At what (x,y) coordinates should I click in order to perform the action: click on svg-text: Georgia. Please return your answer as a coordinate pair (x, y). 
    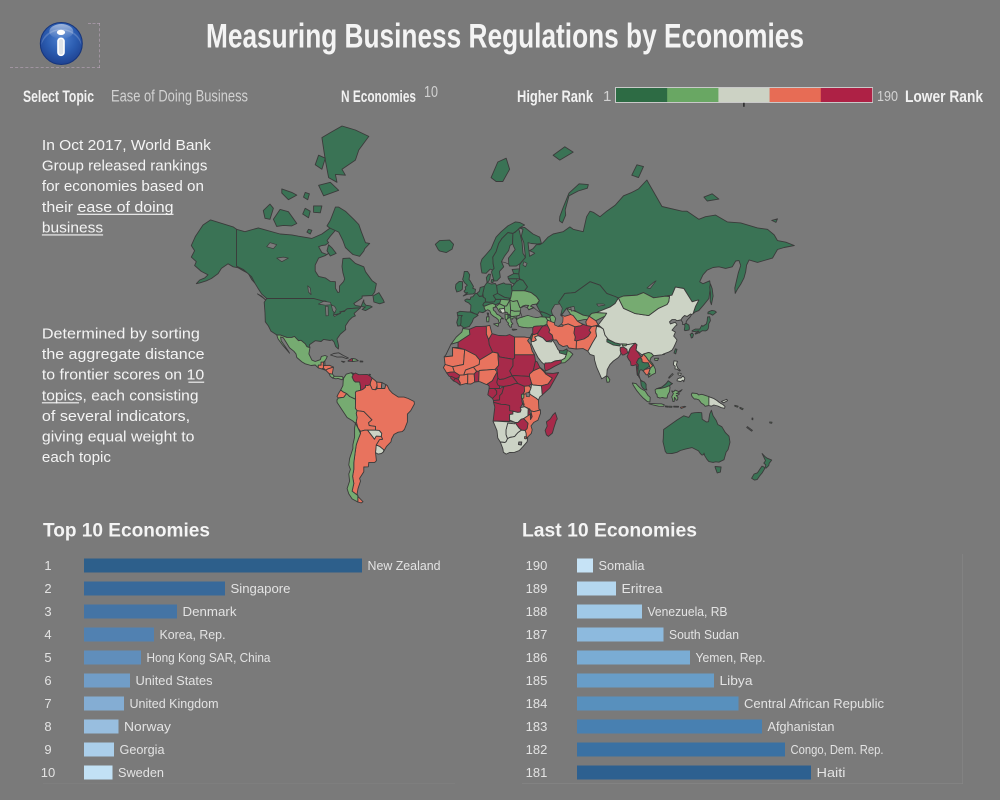
    Looking at the image, I should click on (143, 749).